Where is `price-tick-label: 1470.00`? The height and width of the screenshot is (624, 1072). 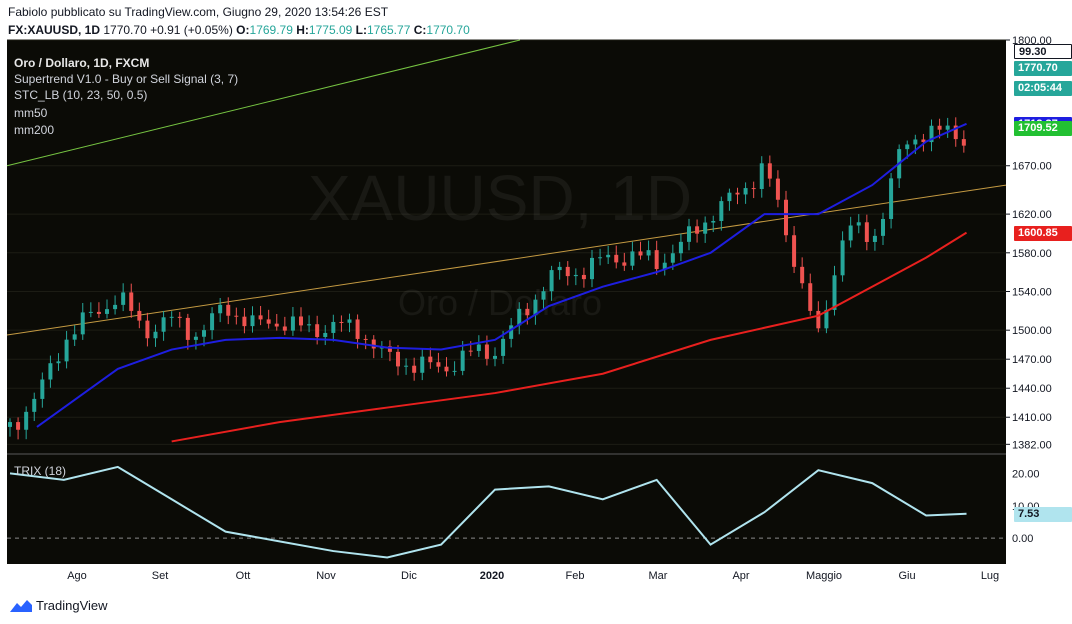
price-tick-label: 1470.00 is located at coordinates (1032, 360).